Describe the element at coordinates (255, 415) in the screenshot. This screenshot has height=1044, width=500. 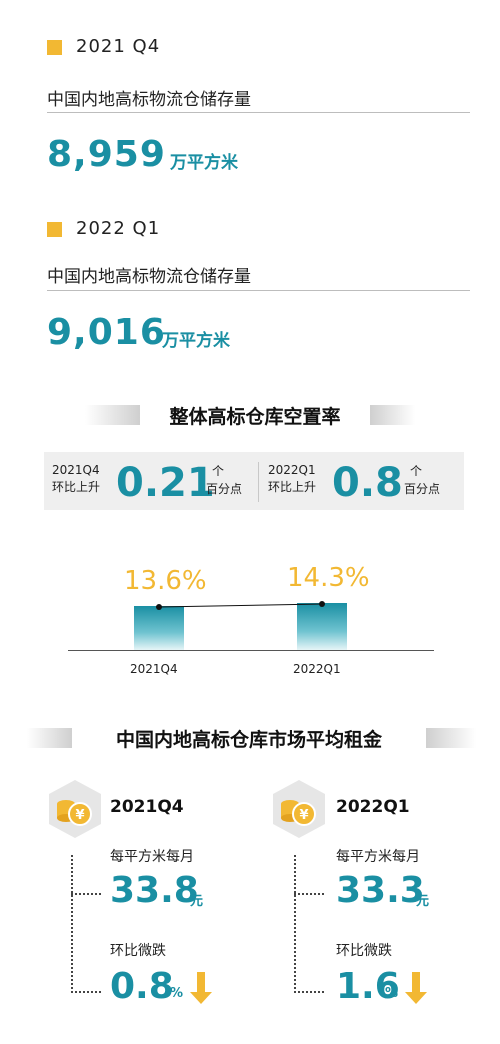
I see `section-title: 整体高标仓库空置率` at that location.